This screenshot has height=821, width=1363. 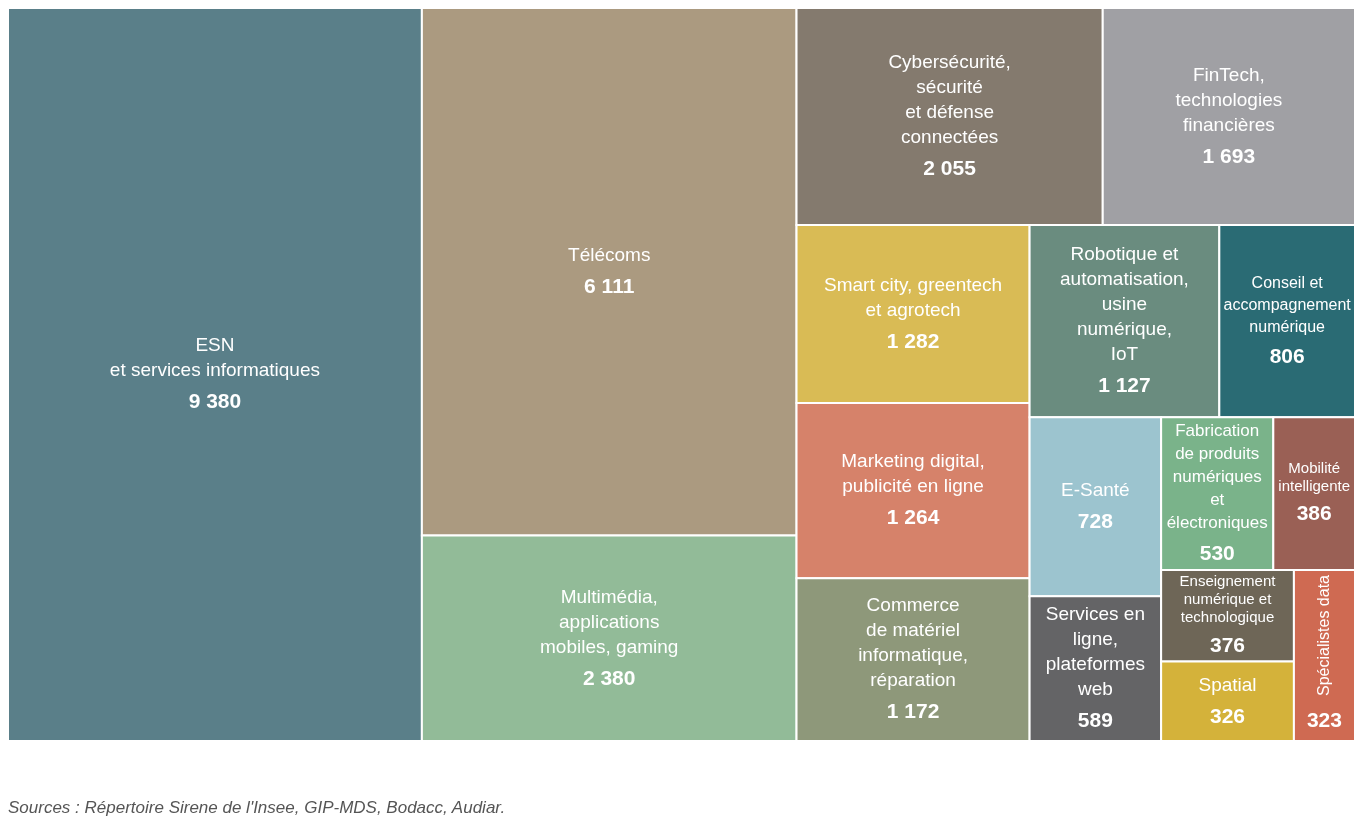 What do you see at coordinates (1095, 720) in the screenshot?
I see `data-label: 589` at bounding box center [1095, 720].